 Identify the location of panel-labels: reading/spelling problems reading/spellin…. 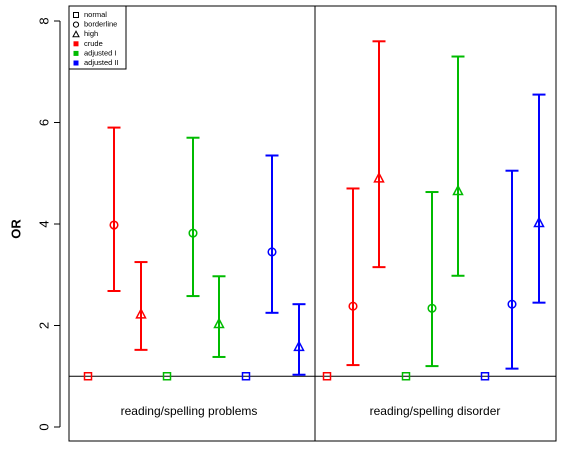
(311, 411).